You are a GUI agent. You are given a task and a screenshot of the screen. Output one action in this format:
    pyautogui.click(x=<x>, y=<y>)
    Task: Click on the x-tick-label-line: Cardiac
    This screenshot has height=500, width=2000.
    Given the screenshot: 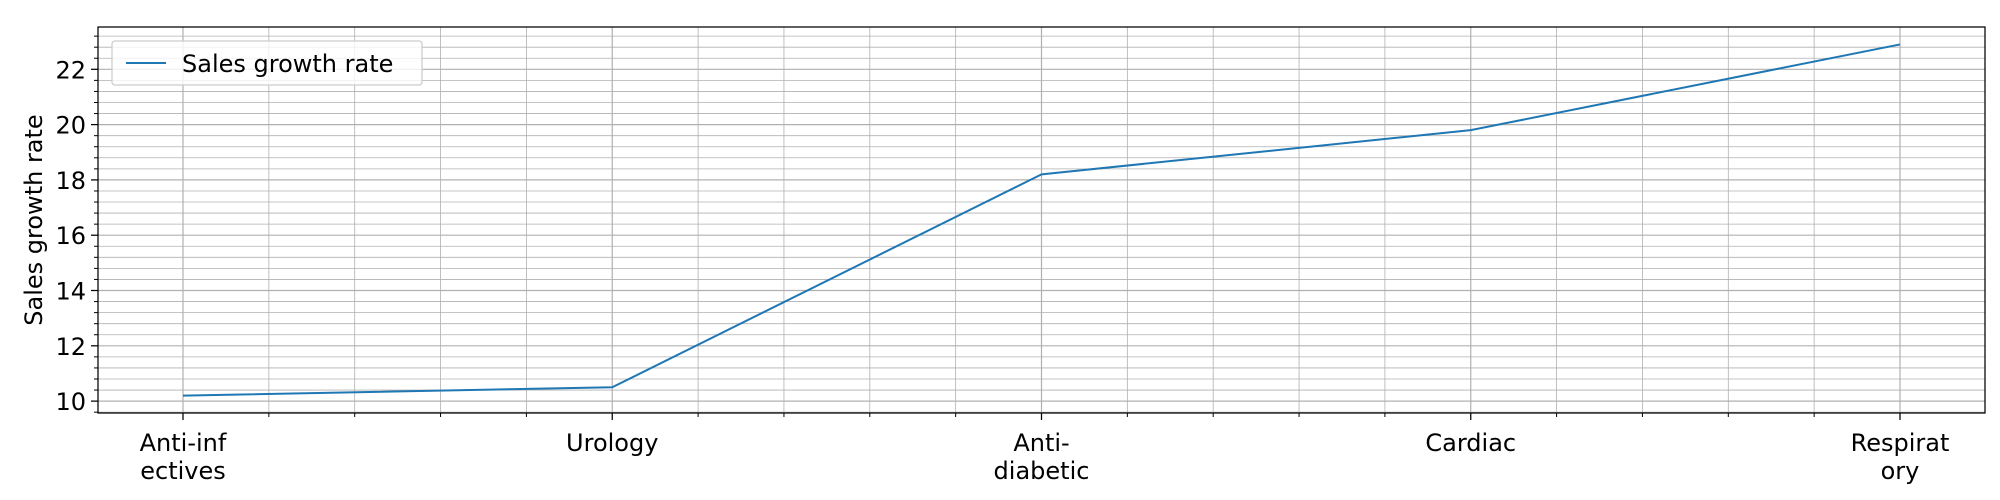 What is the action you would take?
    pyautogui.click(x=1470, y=443)
    